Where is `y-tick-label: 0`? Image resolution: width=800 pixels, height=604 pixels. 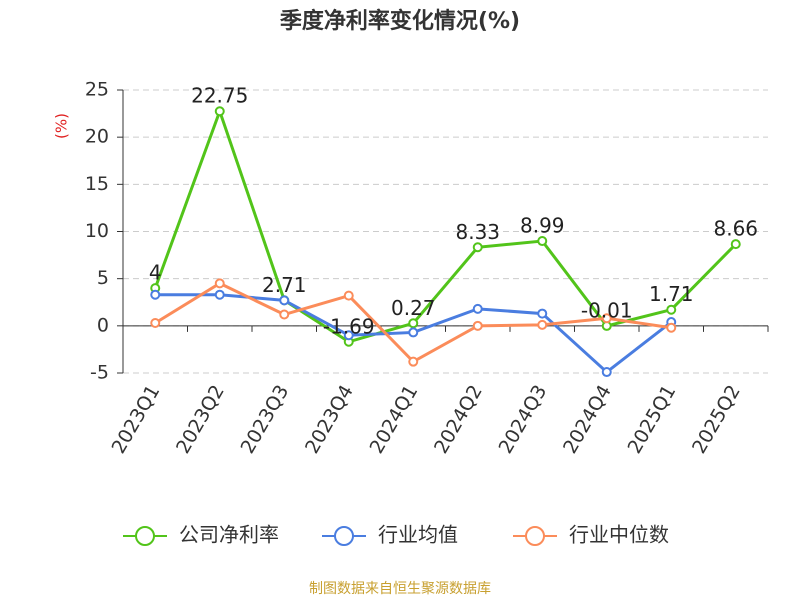 y-tick-label: 0 is located at coordinates (103, 325).